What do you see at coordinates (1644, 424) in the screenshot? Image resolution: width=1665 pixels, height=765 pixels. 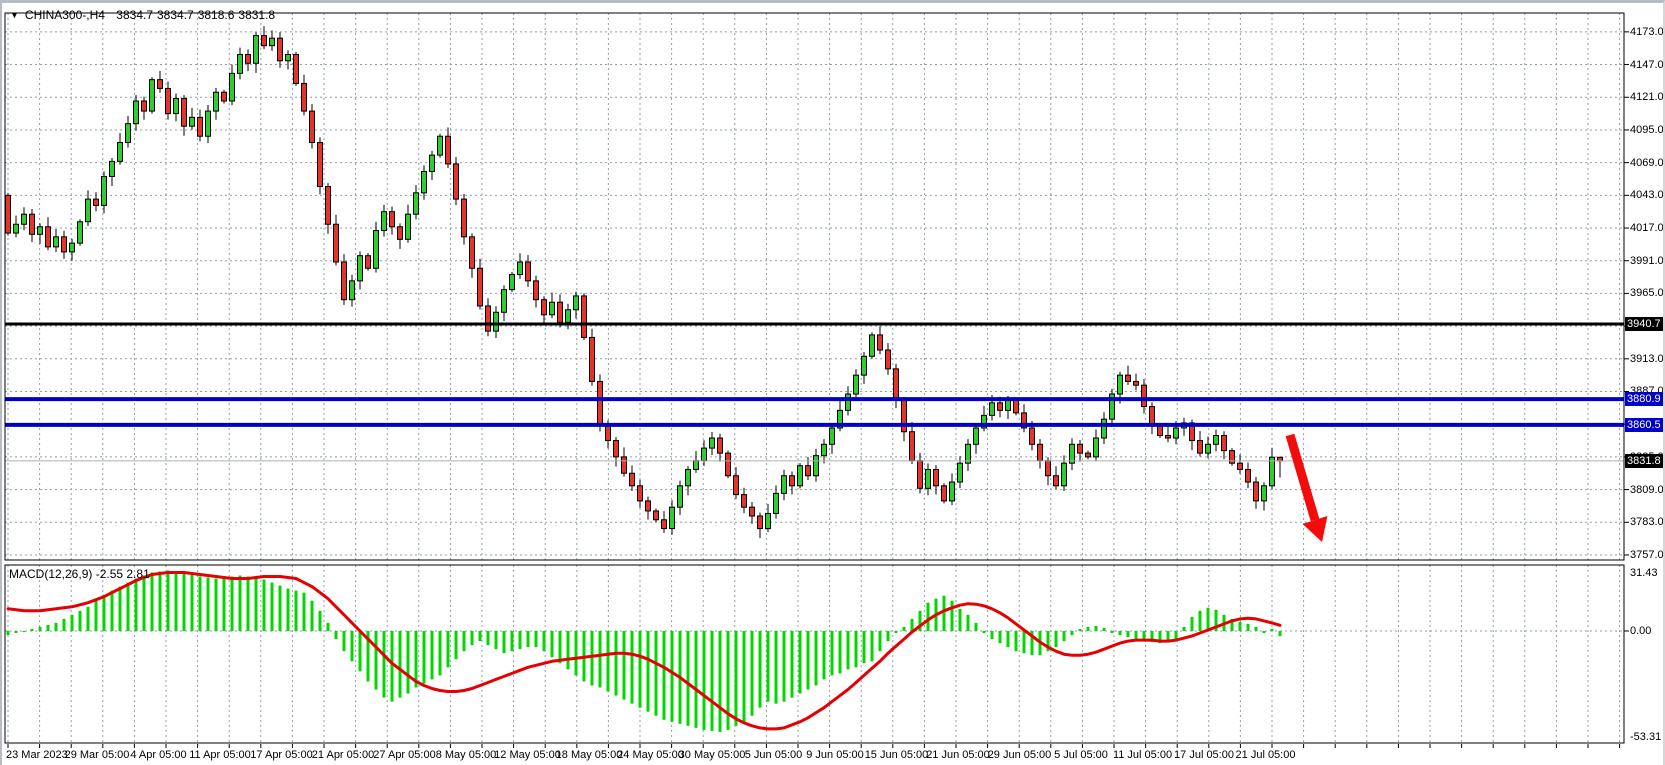 I see `price-level-badge: 3860.5` at bounding box center [1644, 424].